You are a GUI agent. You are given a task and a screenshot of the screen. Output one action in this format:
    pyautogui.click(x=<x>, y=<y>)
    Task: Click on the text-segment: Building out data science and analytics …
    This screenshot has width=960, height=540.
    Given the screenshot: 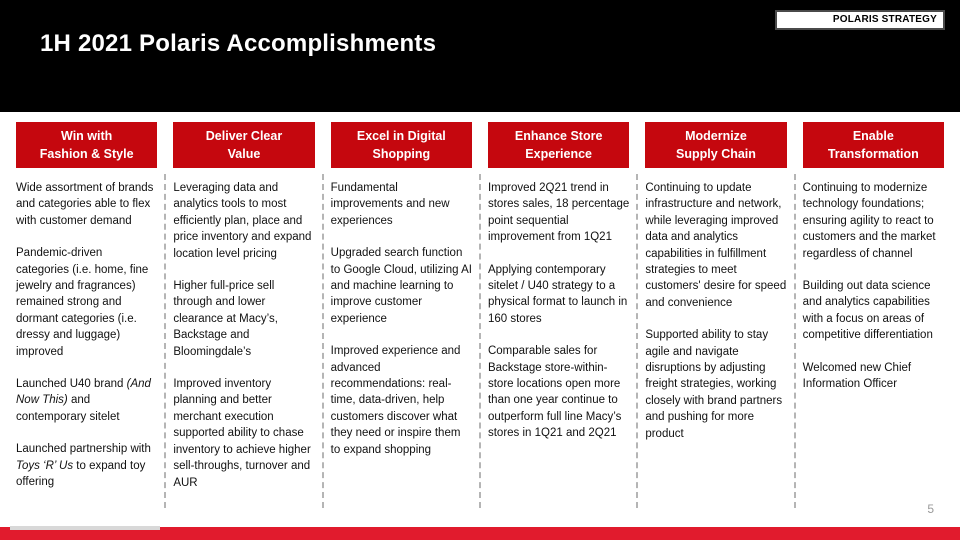 What is the action you would take?
    pyautogui.click(x=867, y=311)
    